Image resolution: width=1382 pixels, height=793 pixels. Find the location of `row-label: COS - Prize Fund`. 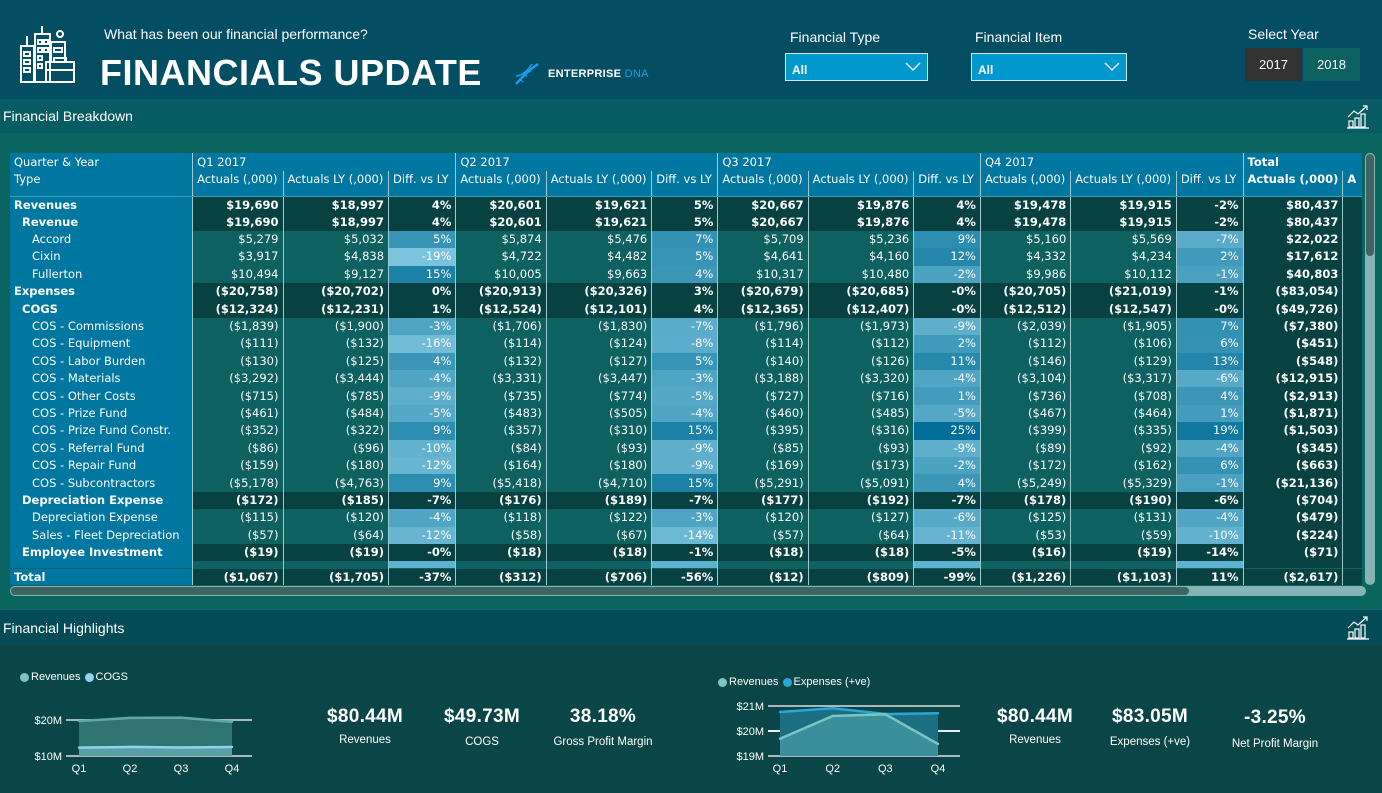

row-label: COS - Prize Fund is located at coordinates (101, 413).